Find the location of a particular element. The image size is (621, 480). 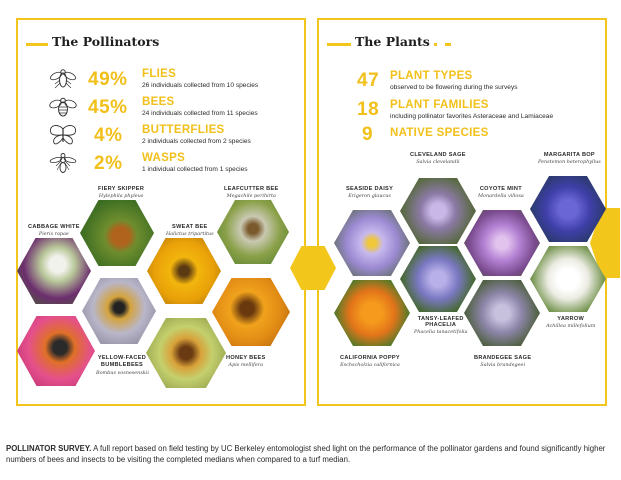

pollinators-title: The Pollinators is located at coordinates (106, 41).